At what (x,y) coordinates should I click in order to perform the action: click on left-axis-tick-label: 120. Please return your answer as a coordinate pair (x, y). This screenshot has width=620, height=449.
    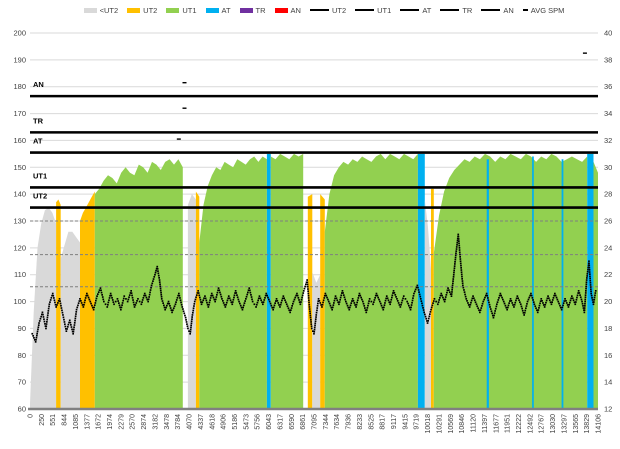
    Looking at the image, I should click on (19, 247).